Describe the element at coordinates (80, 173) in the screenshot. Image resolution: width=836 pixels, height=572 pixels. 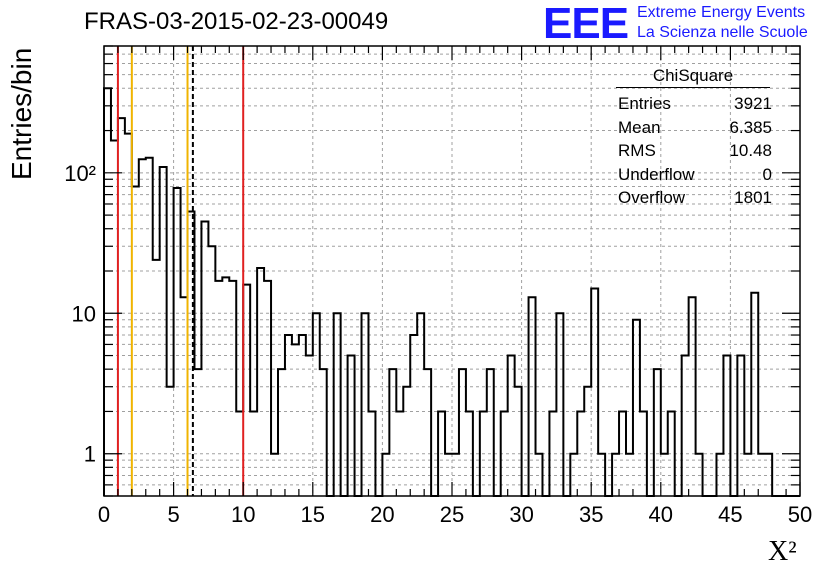
I see `y-tick-label: 10²` at that location.